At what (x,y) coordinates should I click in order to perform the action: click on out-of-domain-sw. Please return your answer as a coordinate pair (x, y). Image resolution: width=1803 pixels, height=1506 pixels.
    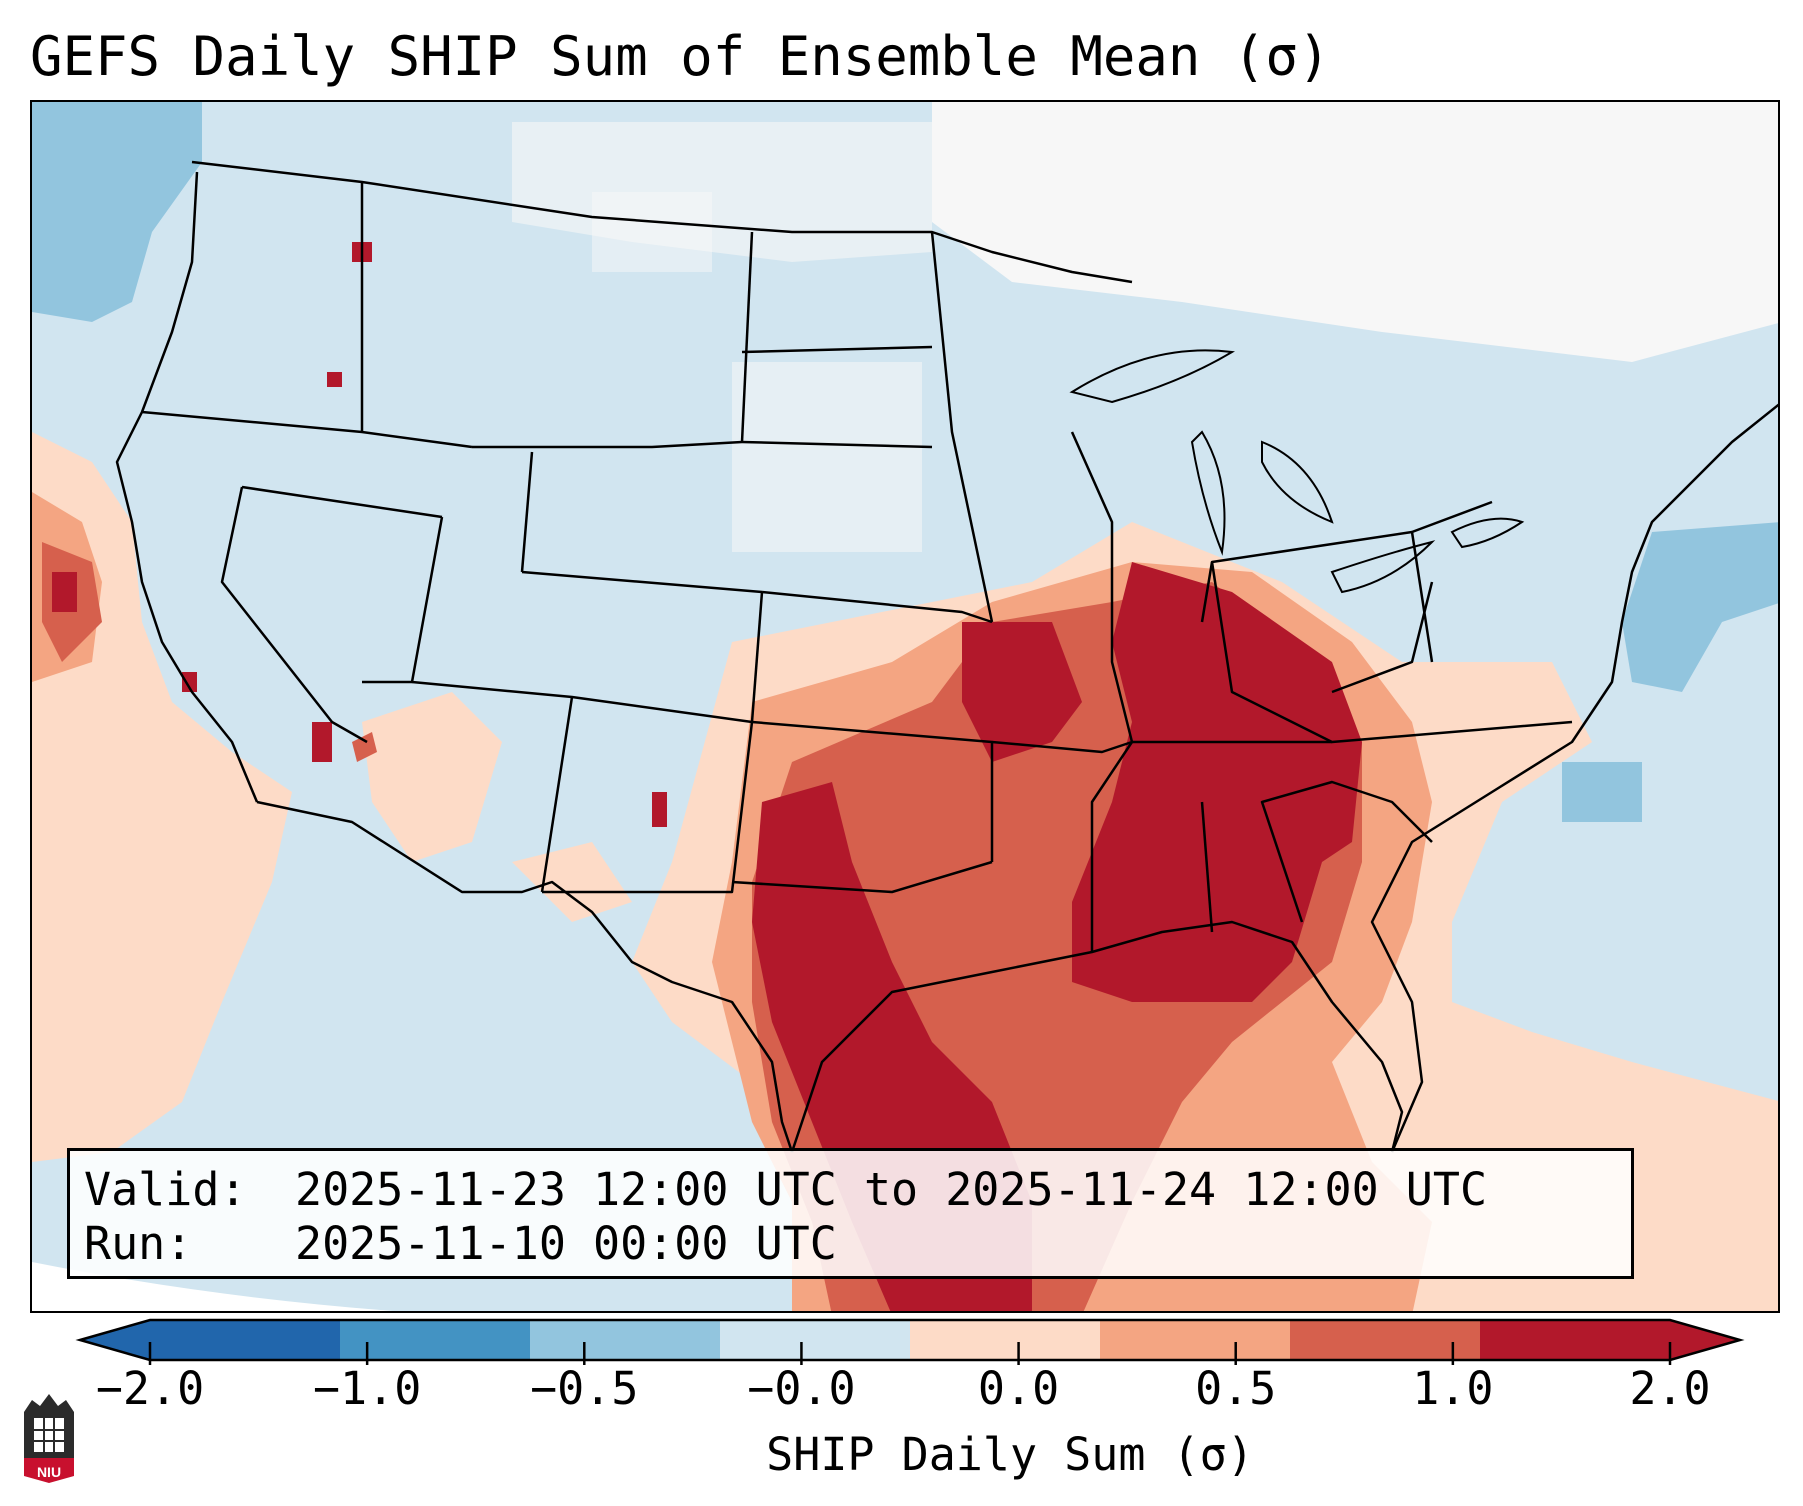
    Looking at the image, I should click on (213, 1286).